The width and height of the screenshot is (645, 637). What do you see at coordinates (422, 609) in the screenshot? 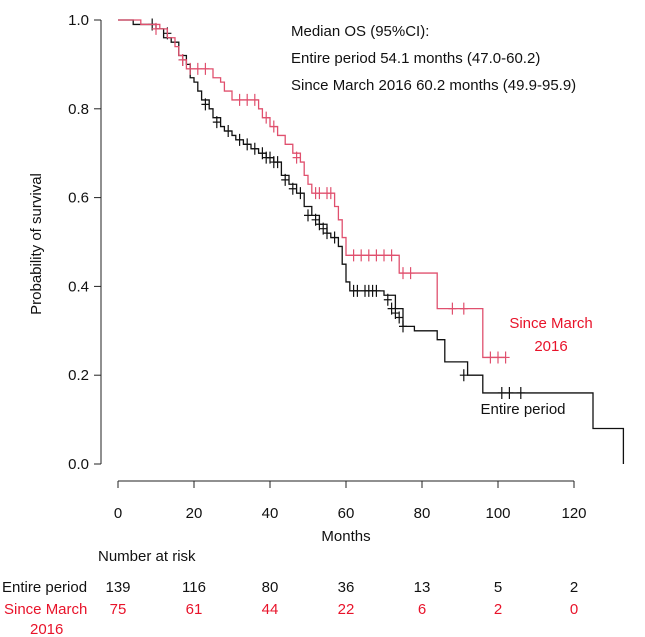
I see `risk-value: 6` at bounding box center [422, 609].